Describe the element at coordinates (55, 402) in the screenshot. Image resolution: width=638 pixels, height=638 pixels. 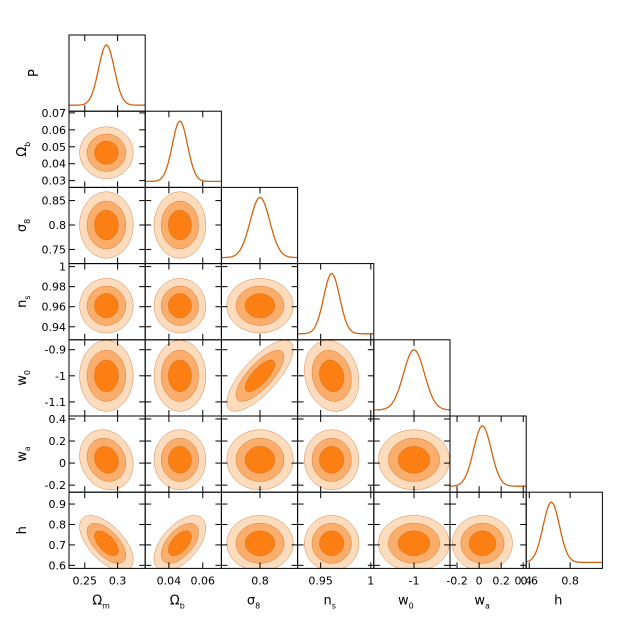
I see `y-tick-label: -1.1` at that location.